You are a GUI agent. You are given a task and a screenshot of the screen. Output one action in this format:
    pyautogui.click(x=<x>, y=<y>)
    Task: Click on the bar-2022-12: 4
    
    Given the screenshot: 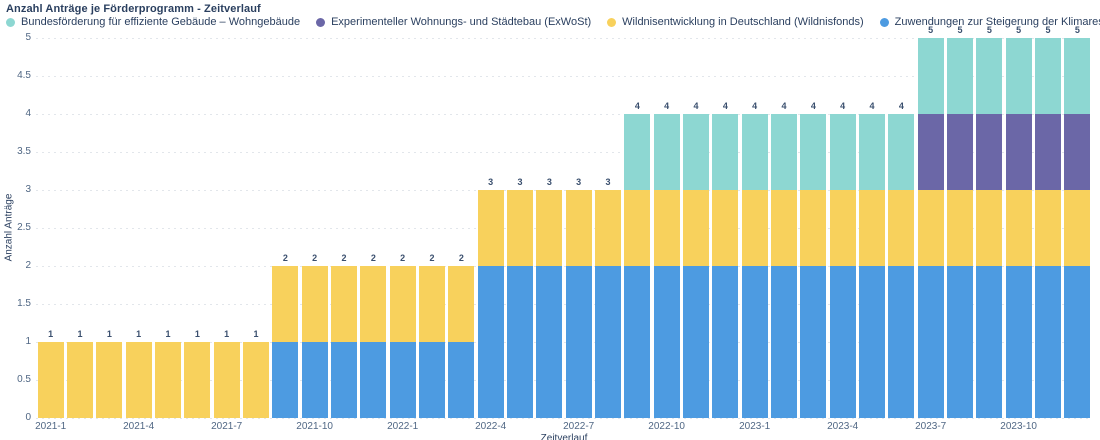 What is the action you would take?
    pyautogui.click(x=725, y=228)
    